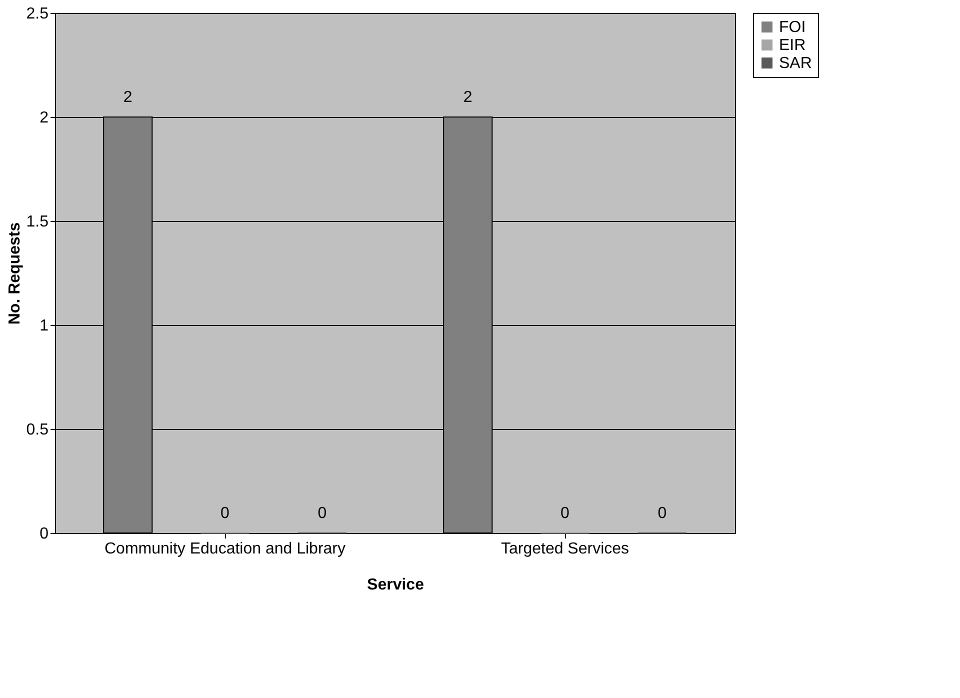  Describe the element at coordinates (37, 430) in the screenshot. I see `y-tick-label: 0.5` at that location.